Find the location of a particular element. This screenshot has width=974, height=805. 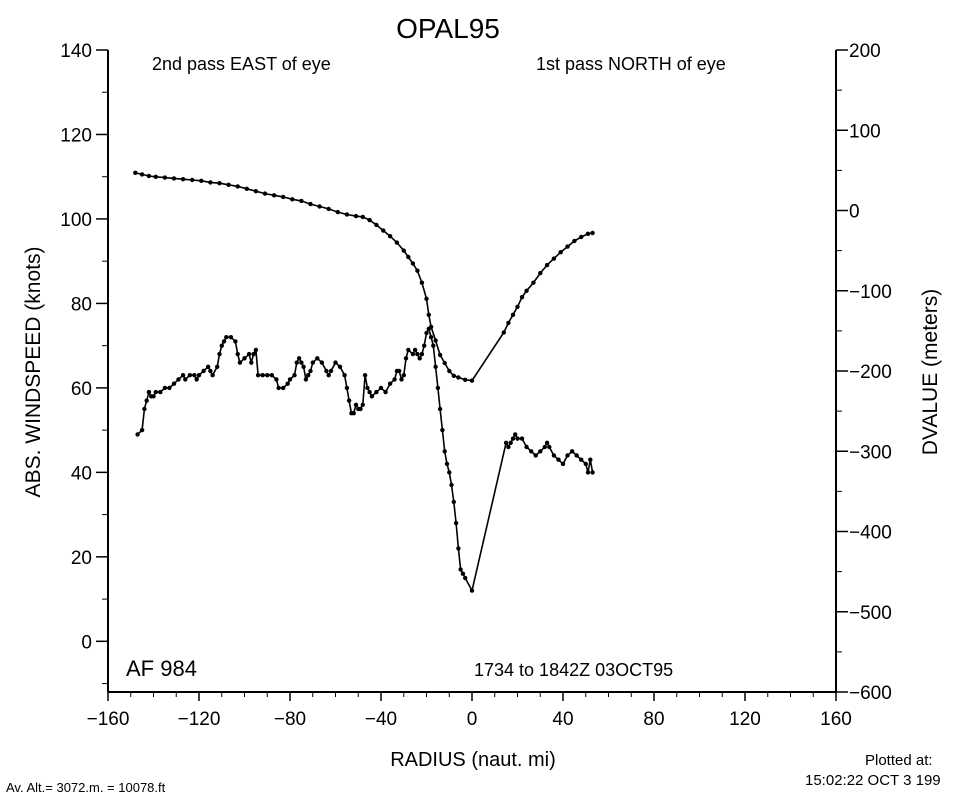

right-tick-label: −500 is located at coordinates (870, 613).